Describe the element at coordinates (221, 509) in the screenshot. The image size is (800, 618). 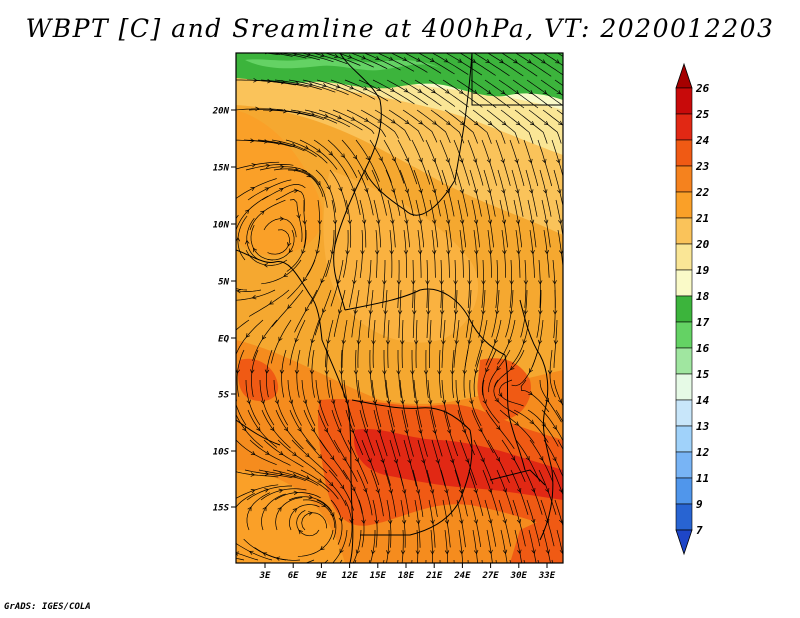
I see `lat-label-15S: 15S` at that location.